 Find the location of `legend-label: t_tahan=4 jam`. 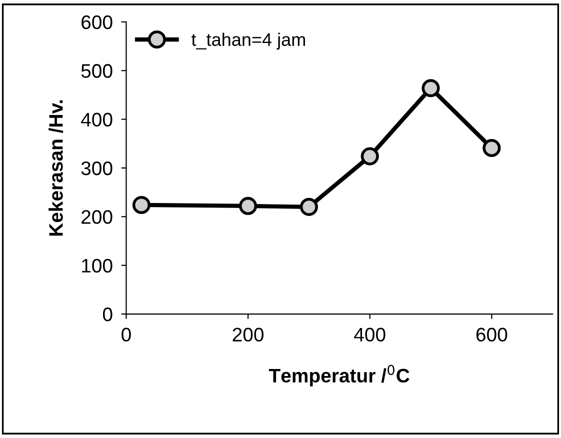

legend-label: t_tahan=4 jam is located at coordinates (248, 41).